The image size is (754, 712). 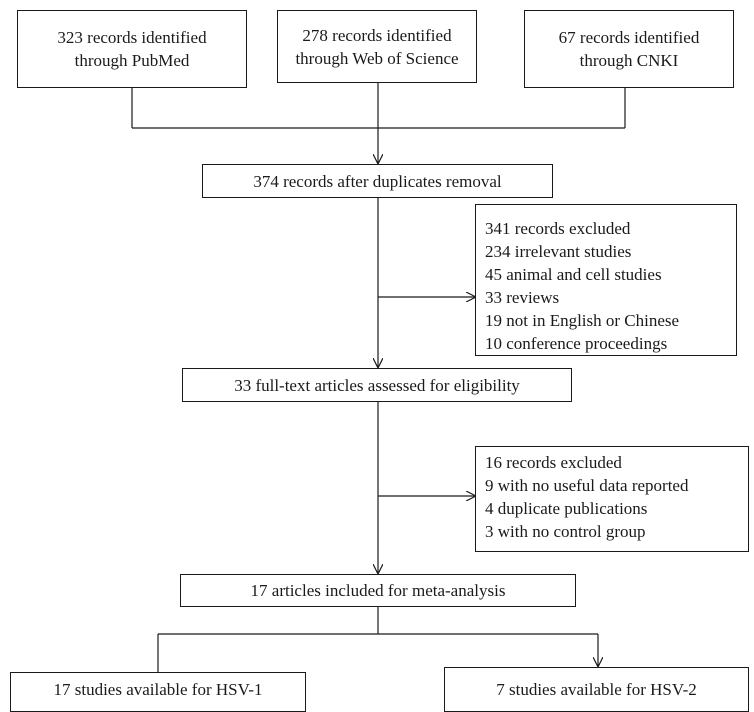 I want to click on outcome-box-hsv2: 7 studies available for HSV-2, so click(x=596, y=689).